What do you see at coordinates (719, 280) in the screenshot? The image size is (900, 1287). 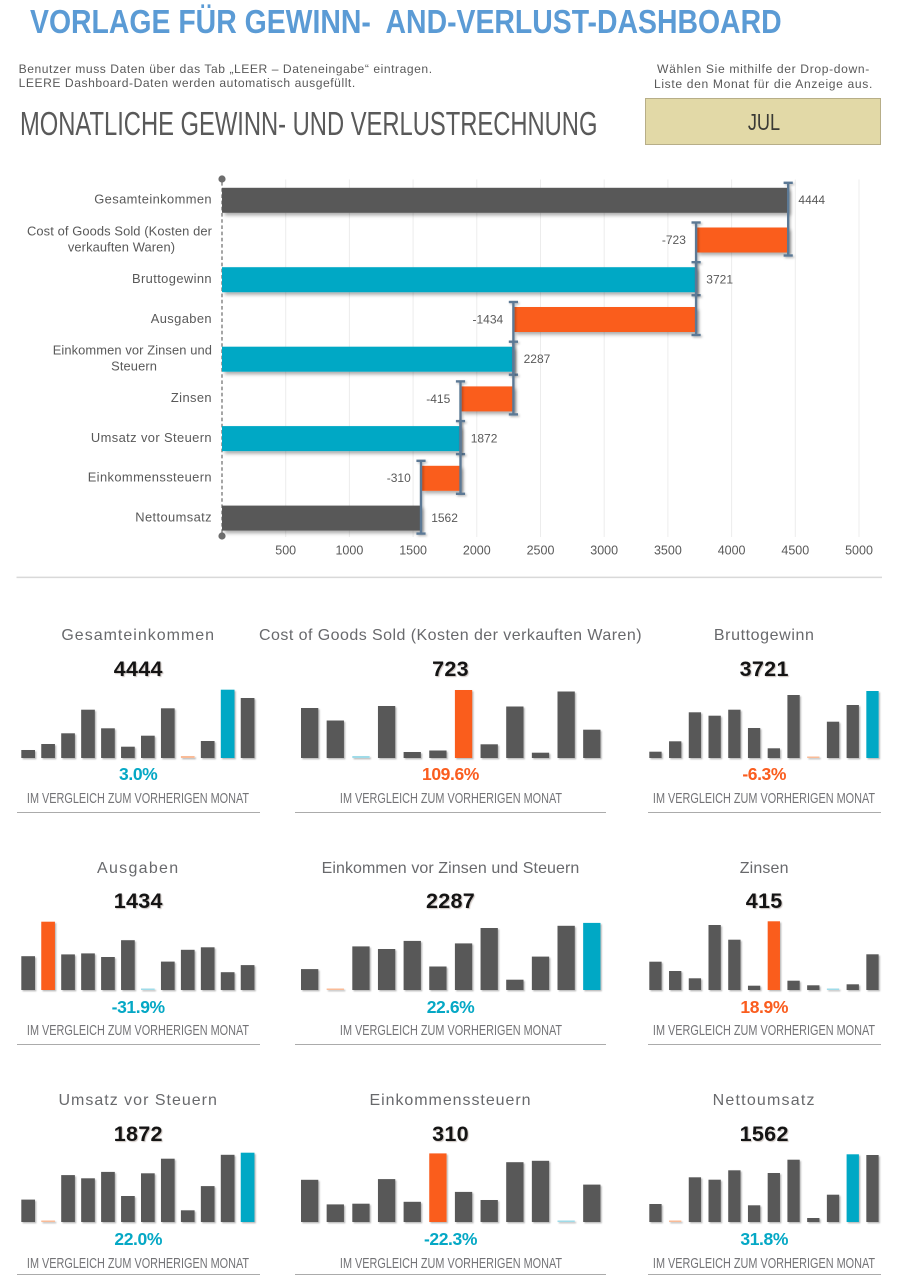 I see `svg-text: 3721` at bounding box center [719, 280].